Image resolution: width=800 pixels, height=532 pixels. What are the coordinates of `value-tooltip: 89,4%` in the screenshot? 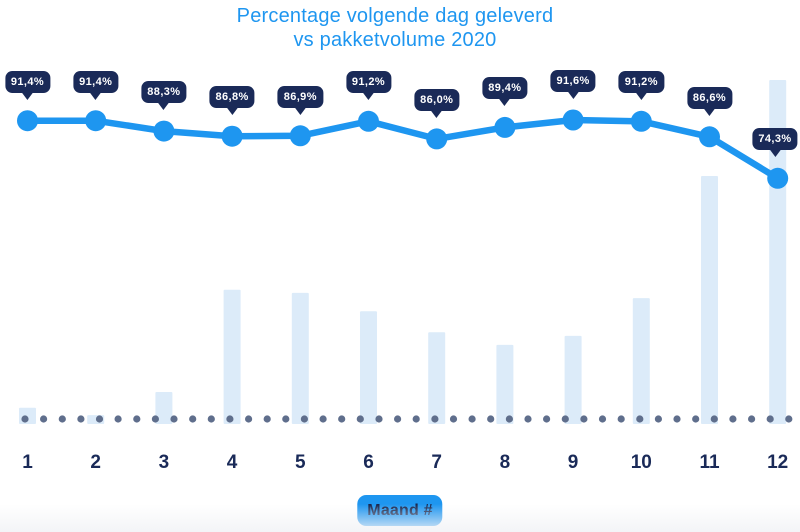 It's located at (505, 88).